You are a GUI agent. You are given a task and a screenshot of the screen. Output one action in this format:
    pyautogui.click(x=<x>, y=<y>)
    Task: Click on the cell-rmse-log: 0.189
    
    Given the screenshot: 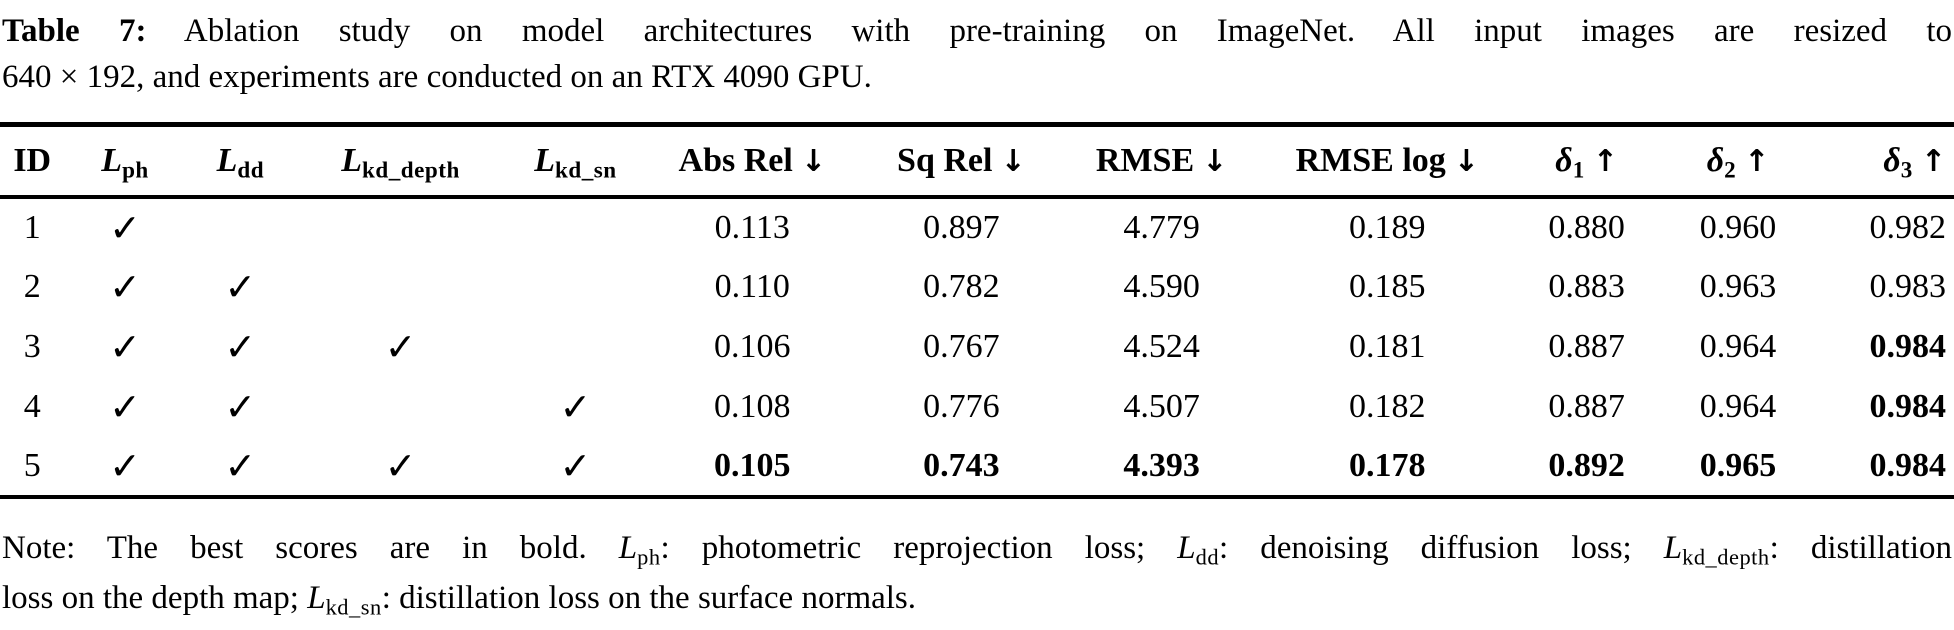 What is the action you would take?
    pyautogui.click(x=1387, y=227)
    